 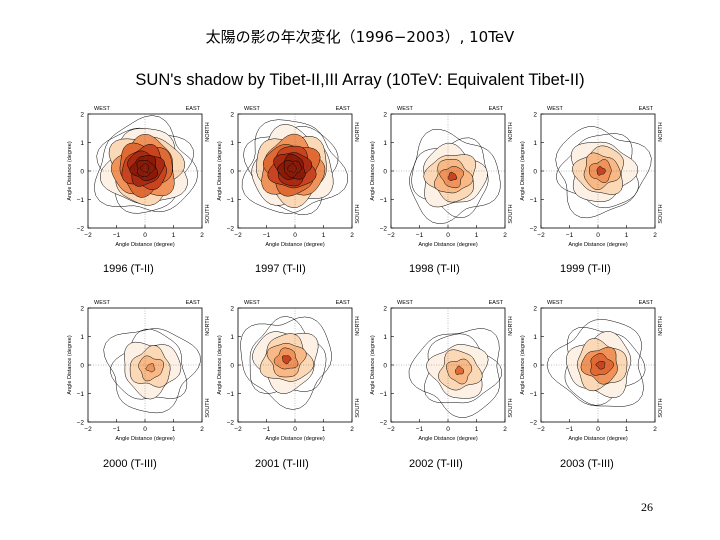 I want to click on panel-caption: 2001 (T-III), so click(x=282, y=464).